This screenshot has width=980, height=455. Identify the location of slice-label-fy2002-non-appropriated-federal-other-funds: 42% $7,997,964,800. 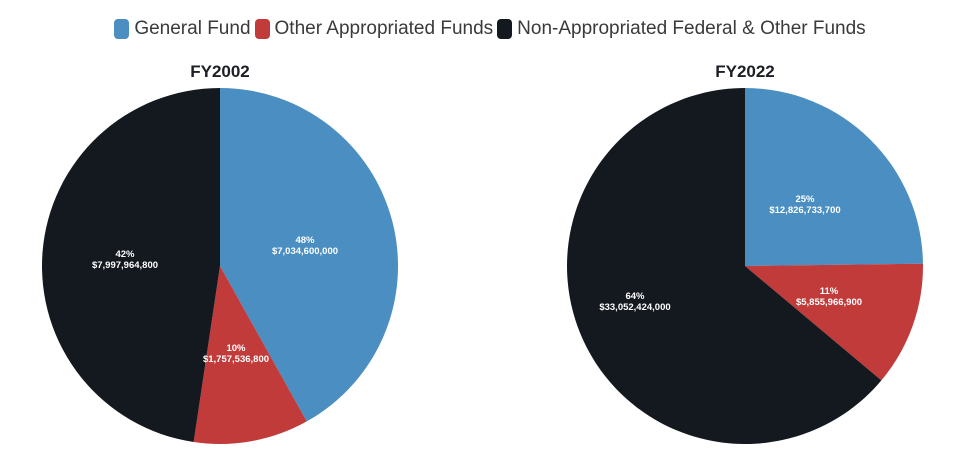
(125, 260).